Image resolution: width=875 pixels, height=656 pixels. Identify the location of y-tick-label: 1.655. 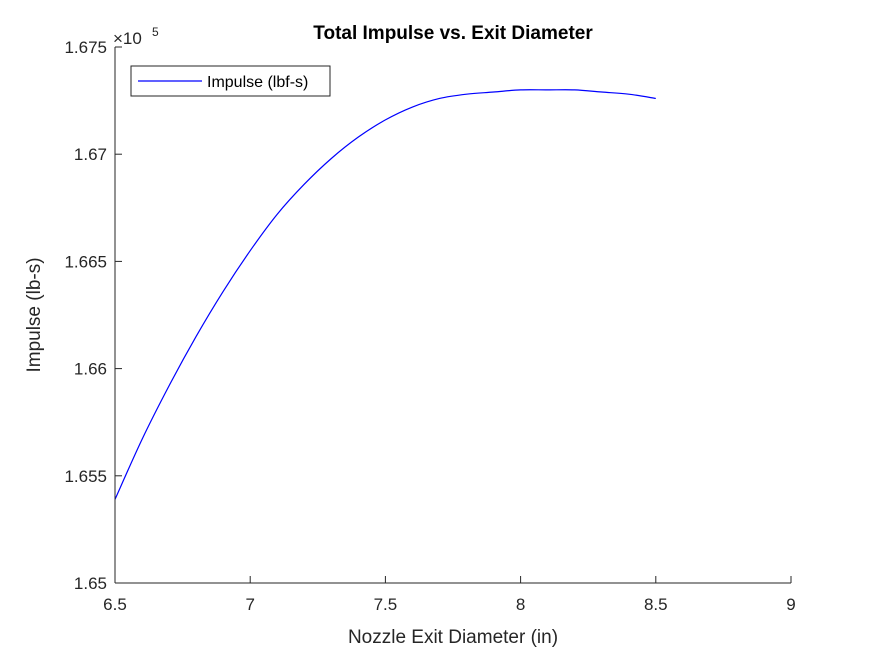
(85, 476).